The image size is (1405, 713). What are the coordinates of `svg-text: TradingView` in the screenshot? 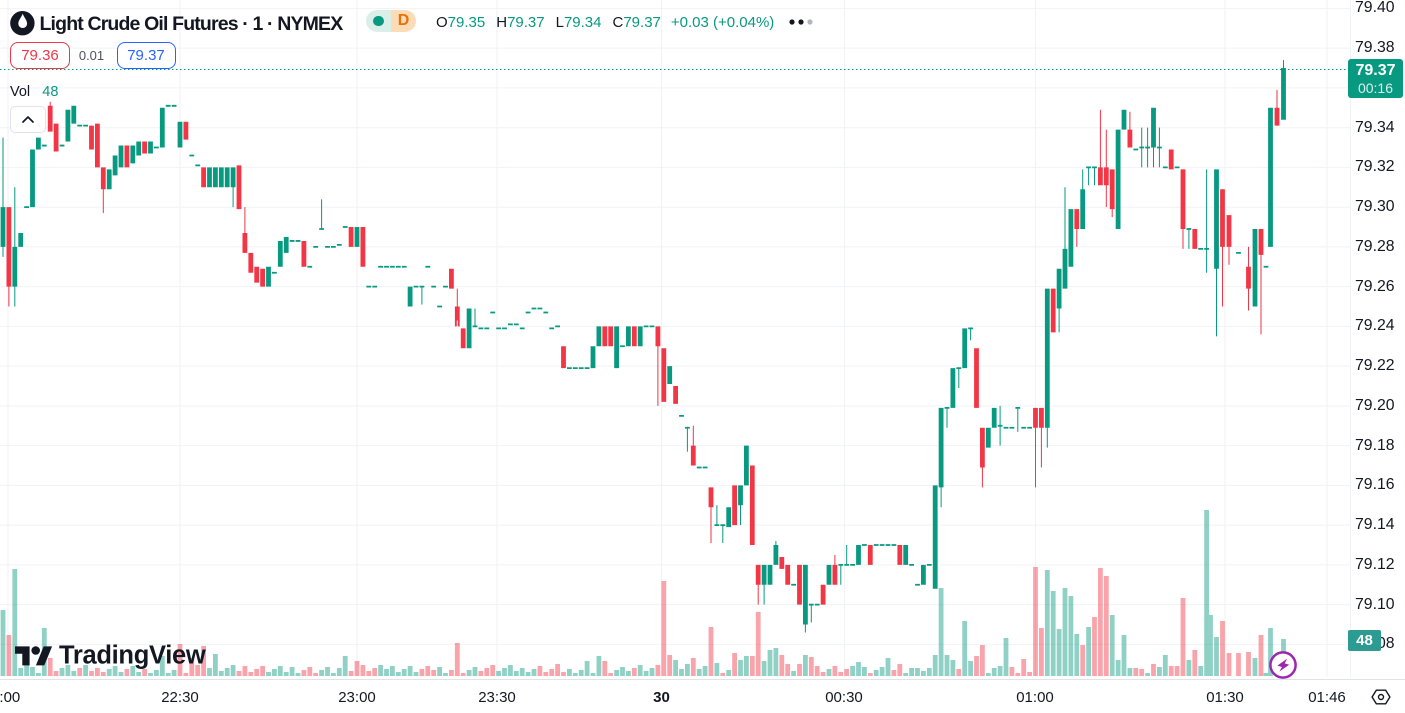 It's located at (132, 656).